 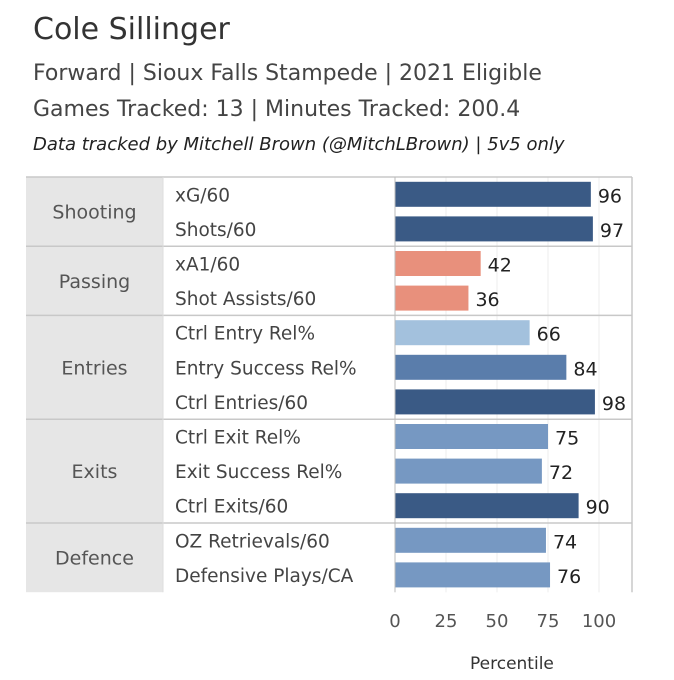 I want to click on metric-label: Exit Success Rel%, so click(x=258, y=472).